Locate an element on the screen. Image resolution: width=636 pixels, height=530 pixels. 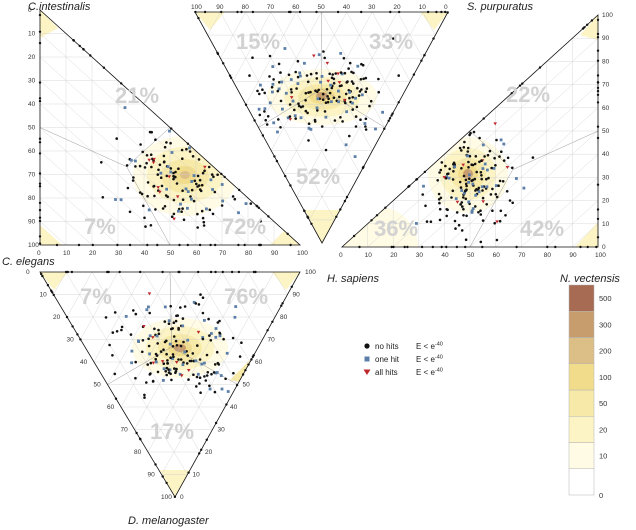
tick-label: 70 is located at coordinates (32, 175).